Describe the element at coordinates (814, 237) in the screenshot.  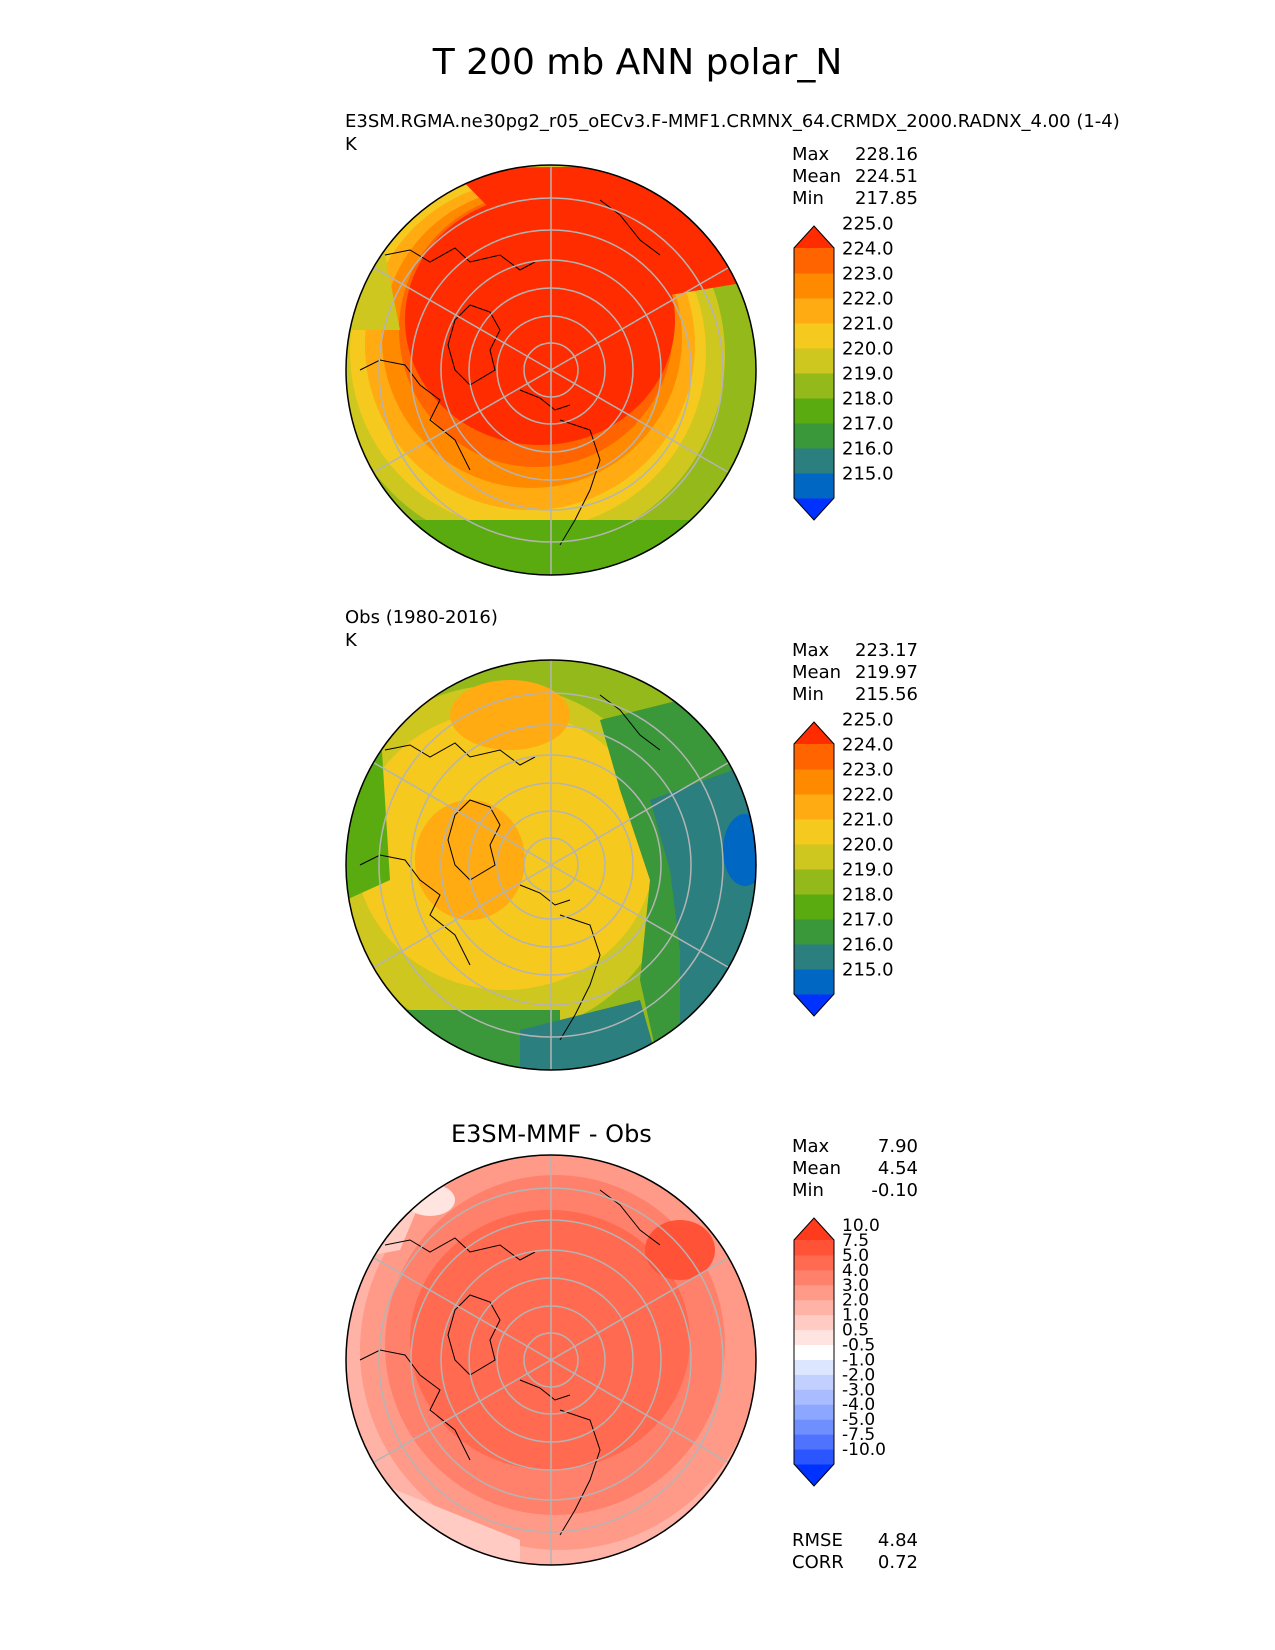
I see `test-colorbar-extend-max` at that location.